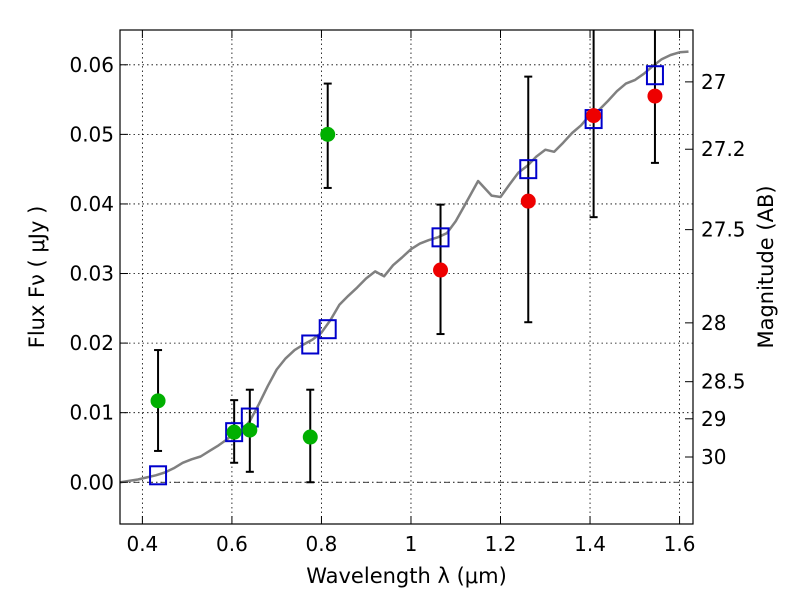 The width and height of the screenshot is (800, 600). Describe the element at coordinates (232, 544) in the screenshot. I see `x-tick-label: 0.6` at that location.